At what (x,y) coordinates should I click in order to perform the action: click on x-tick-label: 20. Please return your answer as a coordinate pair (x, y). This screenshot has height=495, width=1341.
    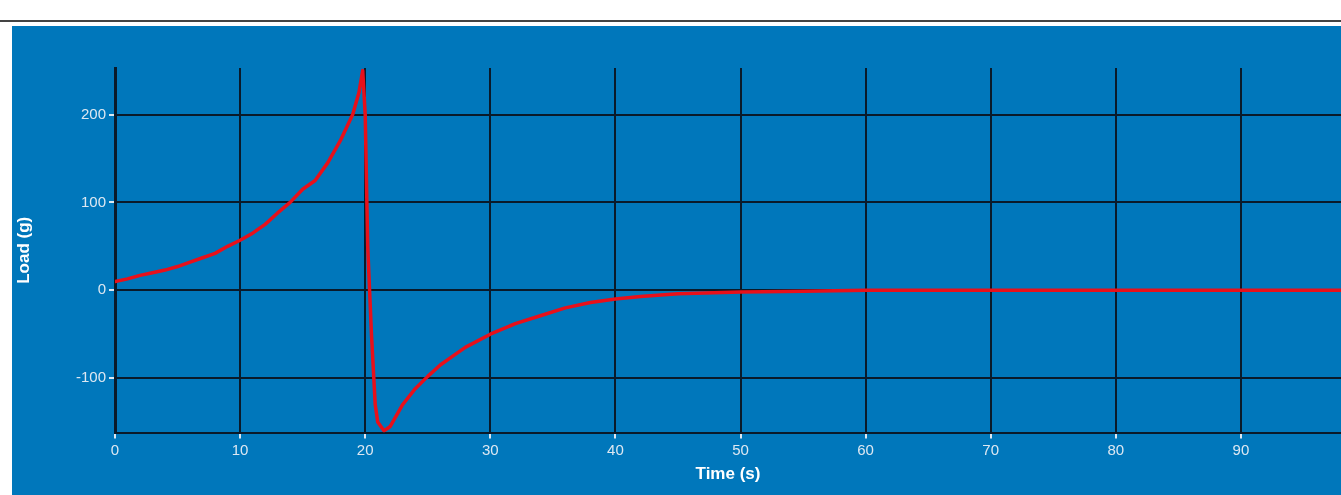
    Looking at the image, I should click on (365, 449).